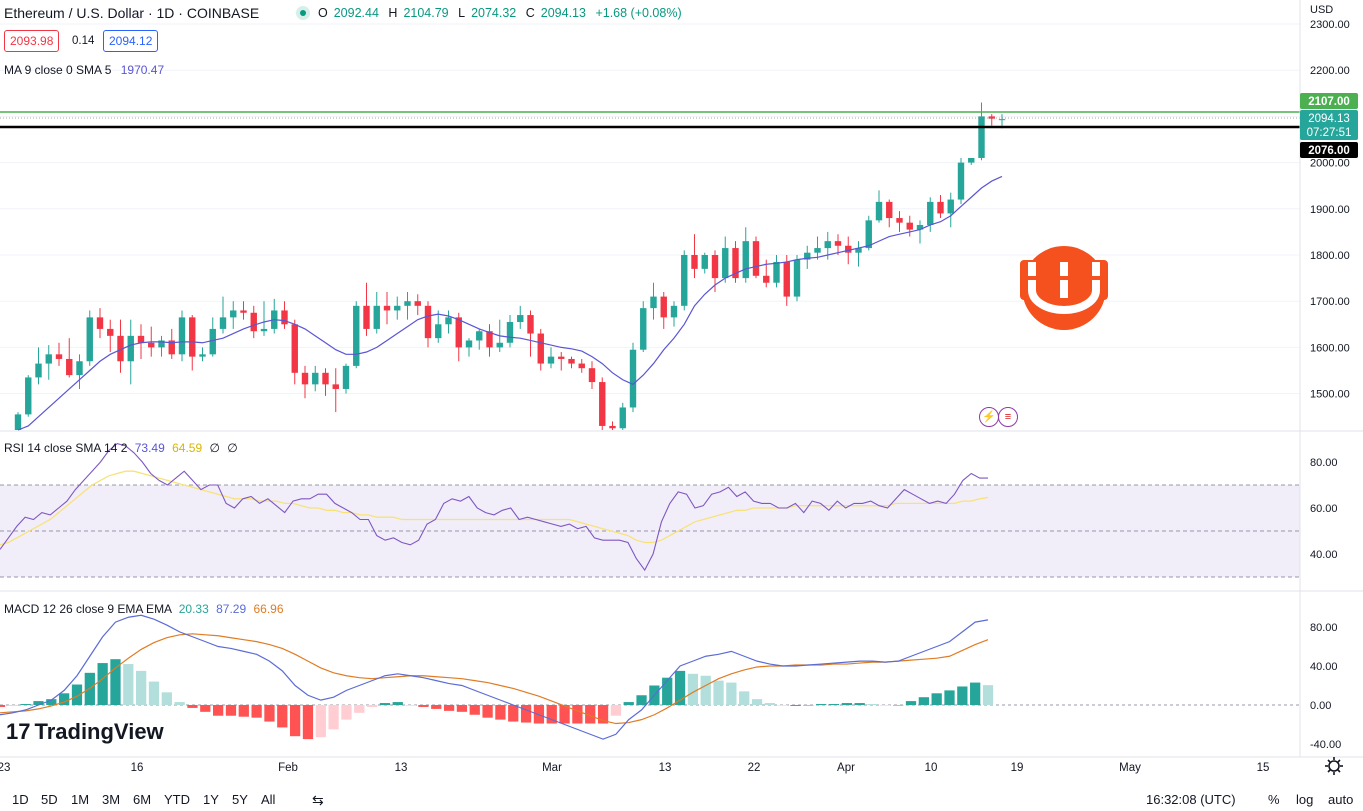 The width and height of the screenshot is (1363, 811). Describe the element at coordinates (132, 13) in the screenshot. I see `symbol-title: Ethereum / U.S. Dollar · 1D · COINBASE` at that location.